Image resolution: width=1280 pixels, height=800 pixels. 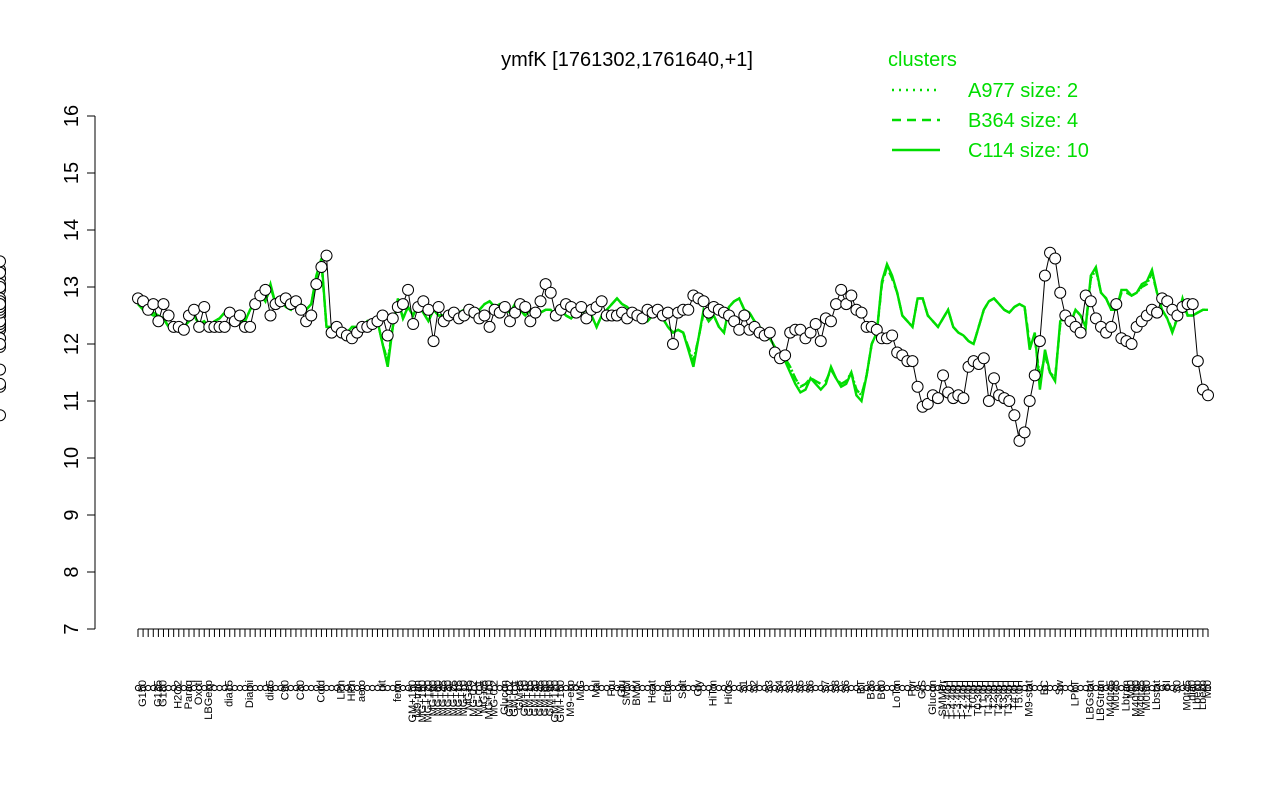 I want to click on cluster-line-dashed, so click(x=672, y=329).